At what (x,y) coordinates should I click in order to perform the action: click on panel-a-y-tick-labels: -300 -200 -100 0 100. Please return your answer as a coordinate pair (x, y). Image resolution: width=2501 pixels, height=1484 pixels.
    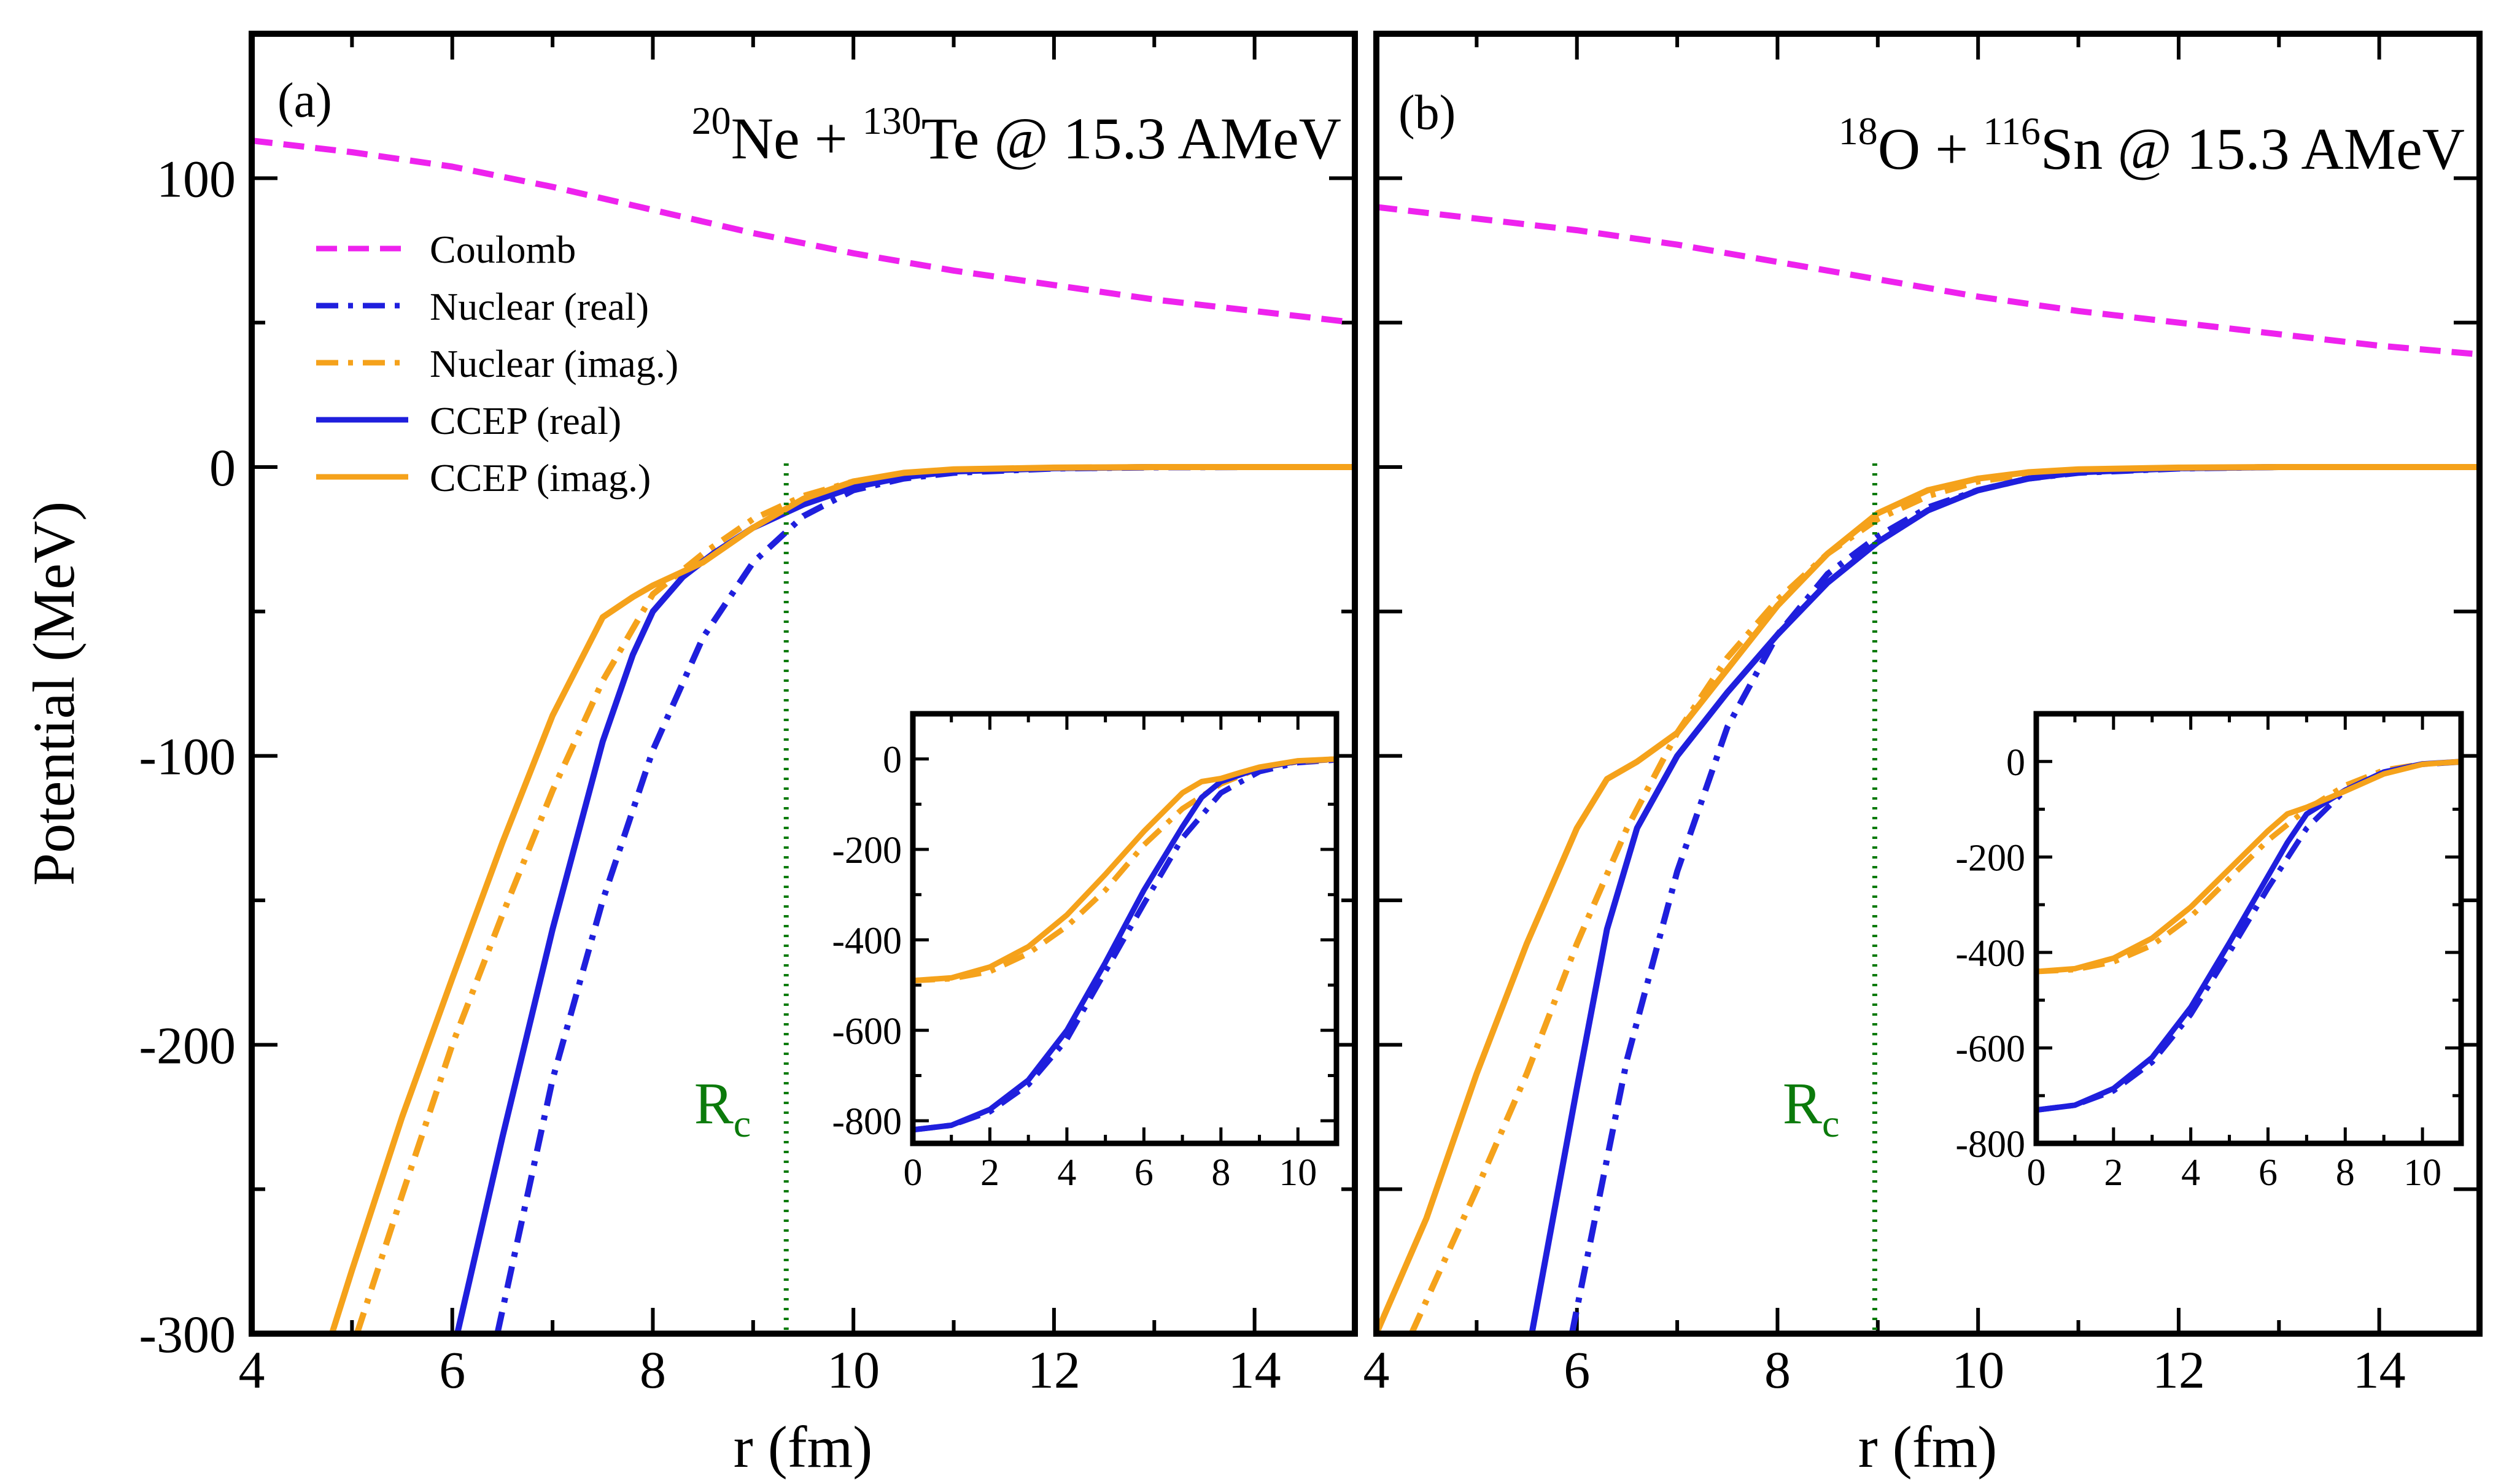
    Looking at the image, I should click on (187, 756).